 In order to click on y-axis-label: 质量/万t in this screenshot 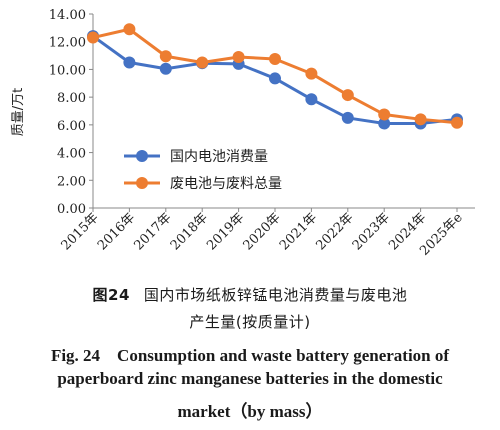, I will do `click(18, 112)`.